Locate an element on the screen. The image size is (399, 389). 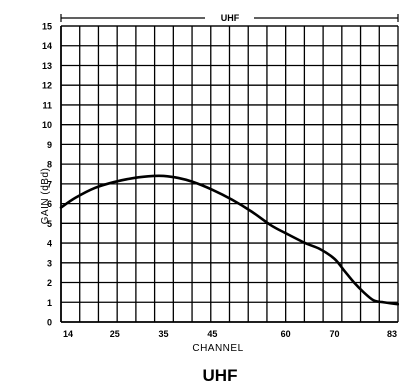
y-tick-label: 6 is located at coordinates (49, 204).